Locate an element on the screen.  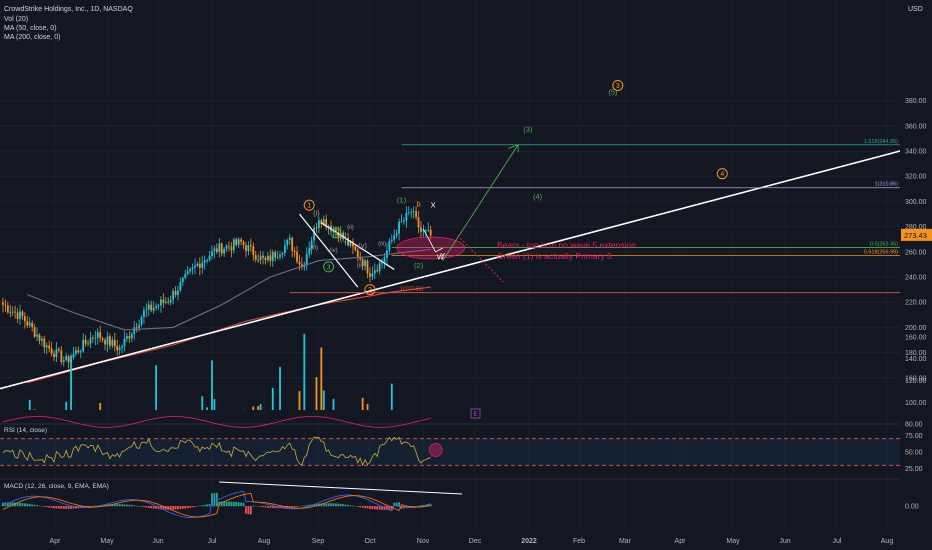
earnings-marker is located at coordinates (475, 413).